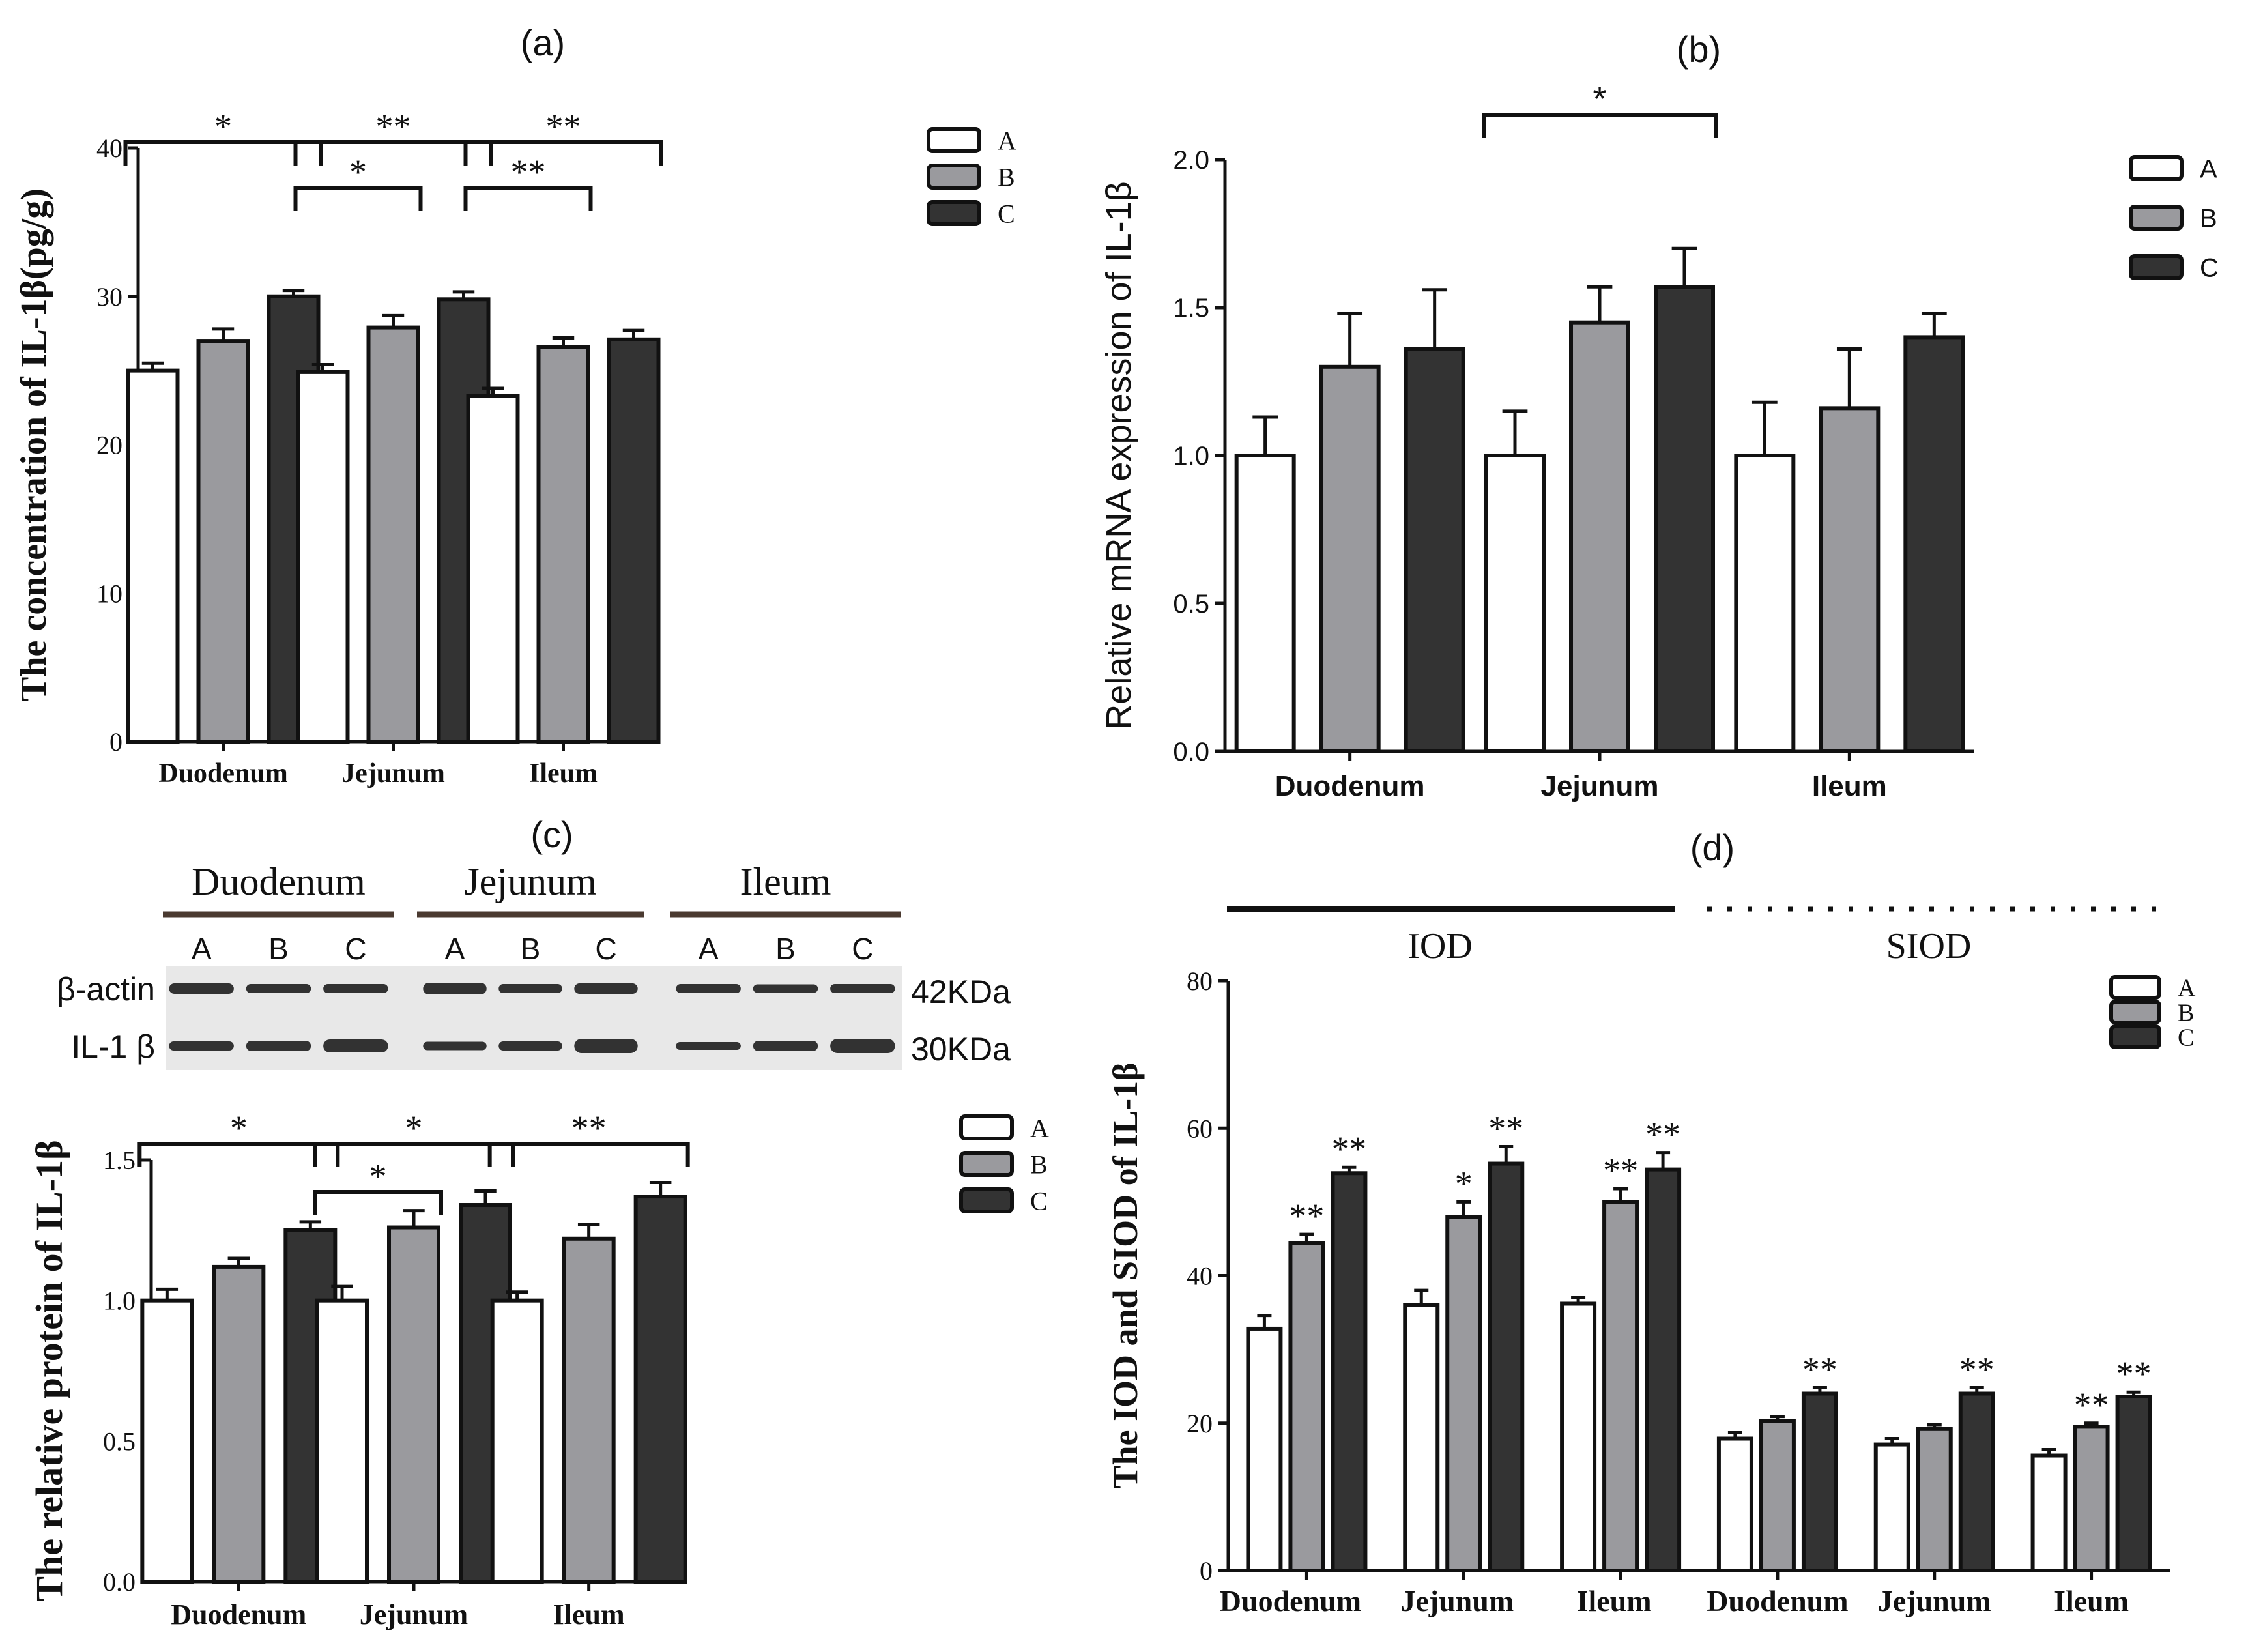 The height and width of the screenshot is (1652, 2263). What do you see at coordinates (530, 881) in the screenshot?
I see `blot-region-label: Jejunum` at bounding box center [530, 881].